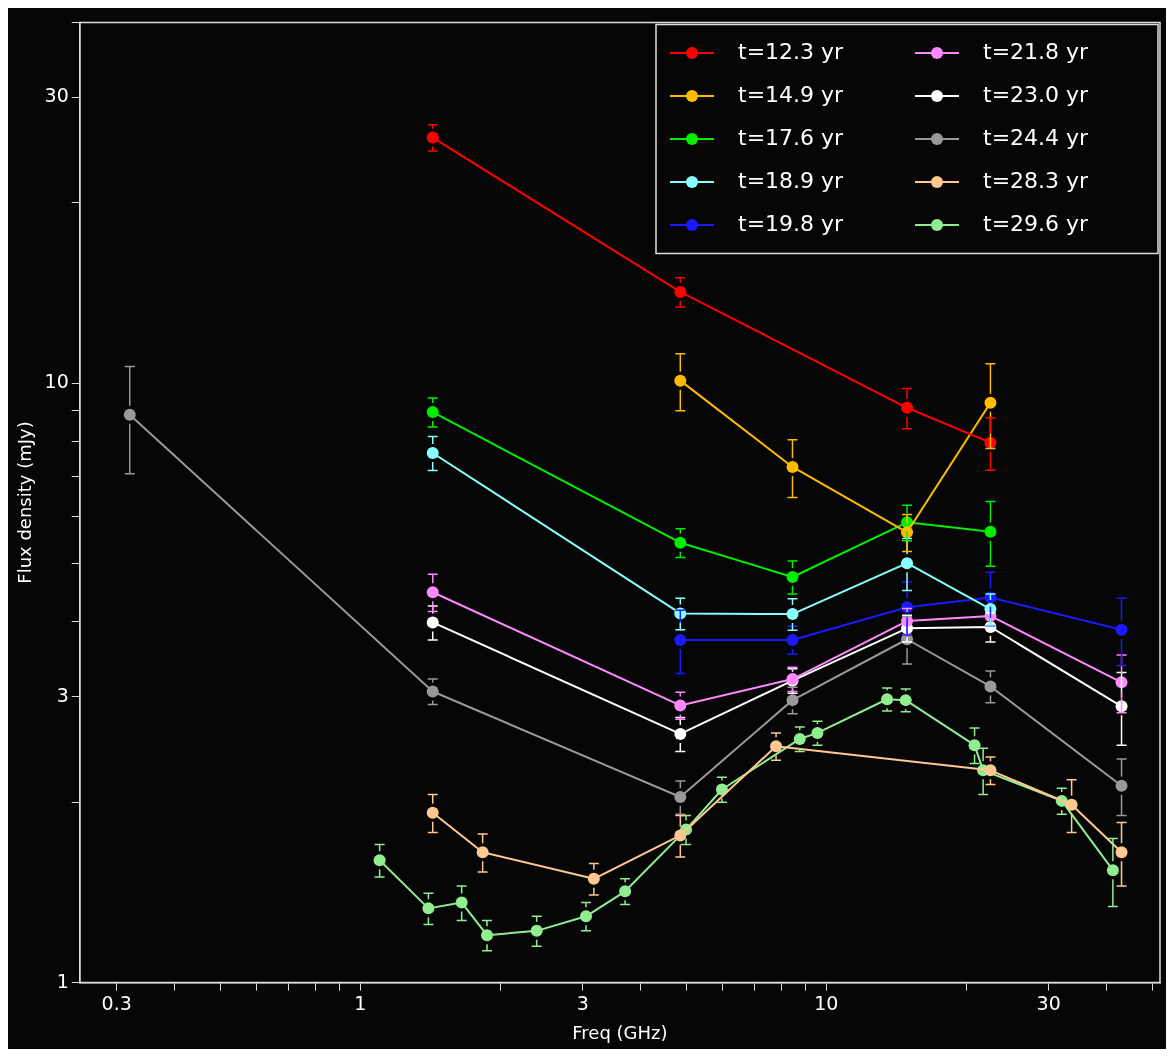  I want to click on legend-label: t=29.6 yr, so click(1036, 223).